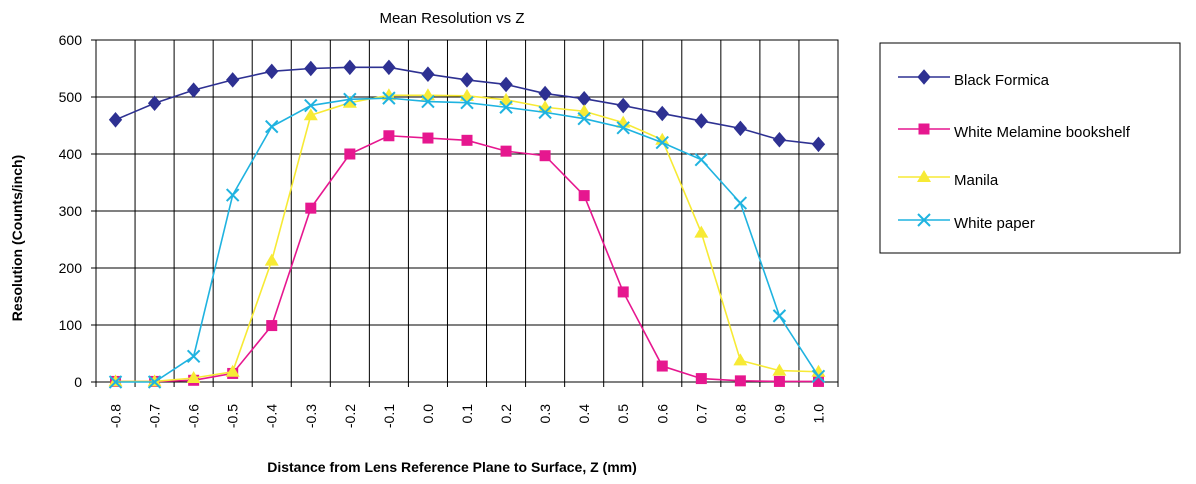  What do you see at coordinates (71, 154) in the screenshot?
I see `y-tick-label: 400` at bounding box center [71, 154].